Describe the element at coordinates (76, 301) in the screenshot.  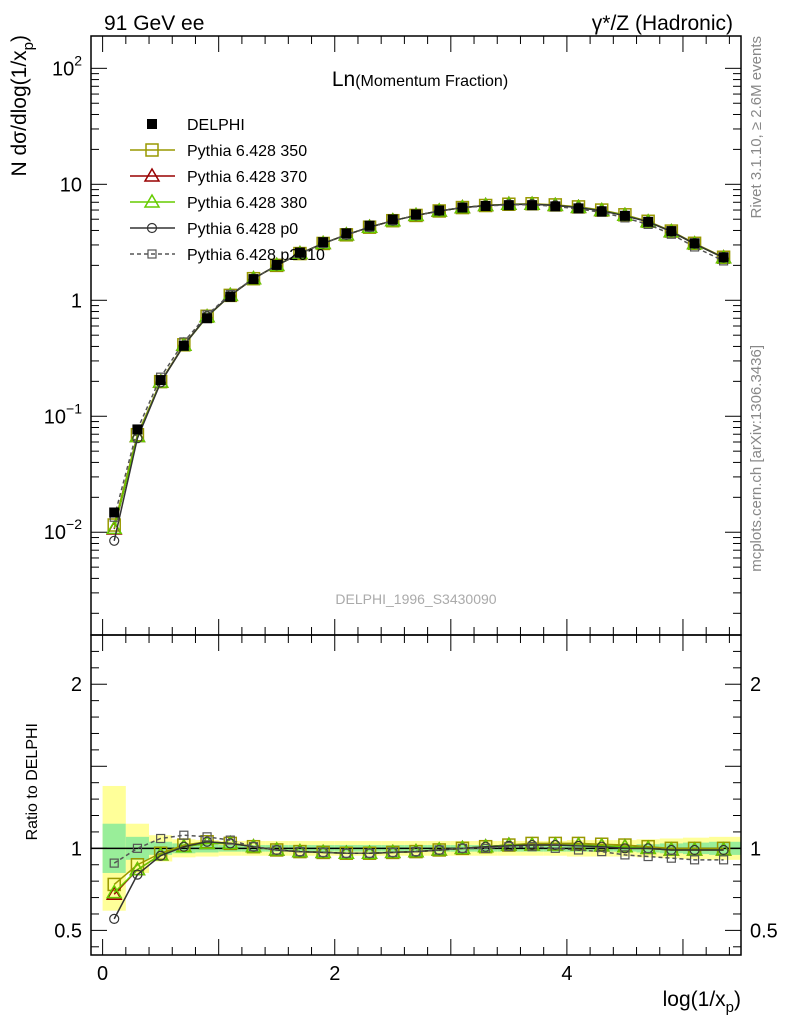
I see `y-tick-label: 1` at that location.